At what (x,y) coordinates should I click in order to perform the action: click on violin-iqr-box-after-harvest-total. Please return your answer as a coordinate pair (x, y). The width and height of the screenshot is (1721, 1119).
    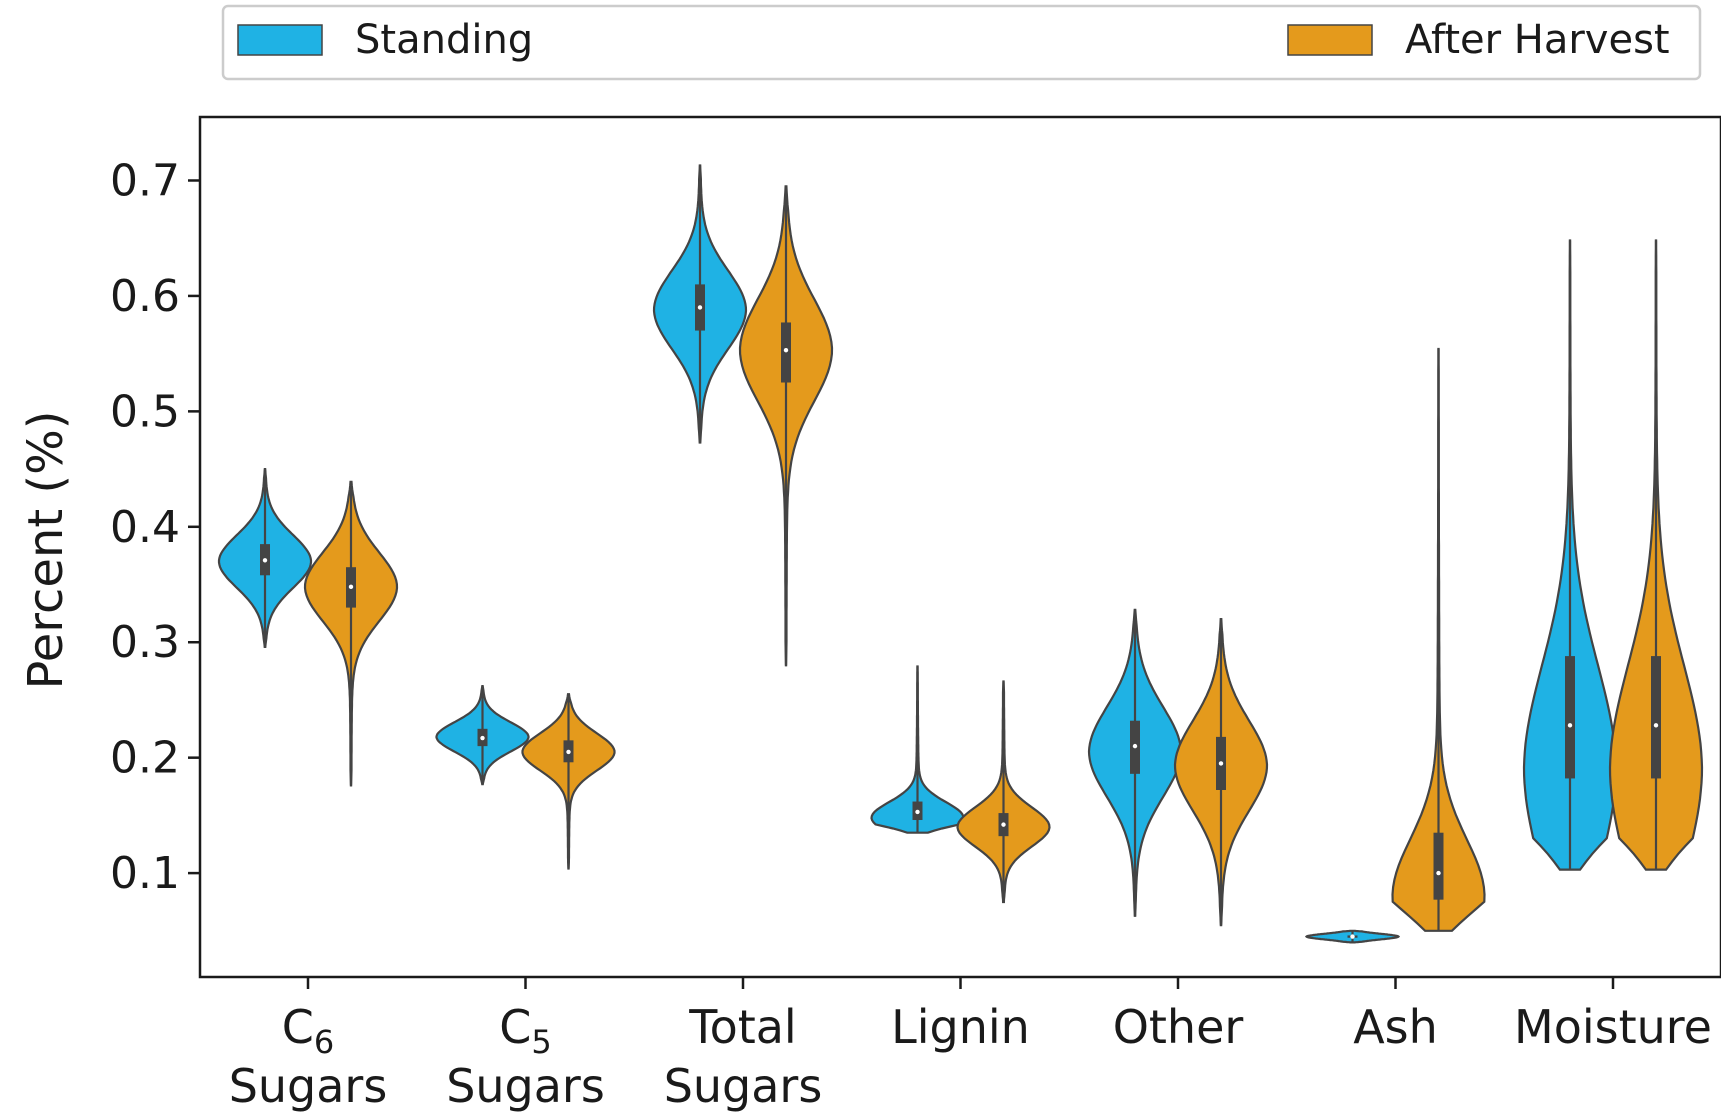
    Looking at the image, I should click on (786, 352).